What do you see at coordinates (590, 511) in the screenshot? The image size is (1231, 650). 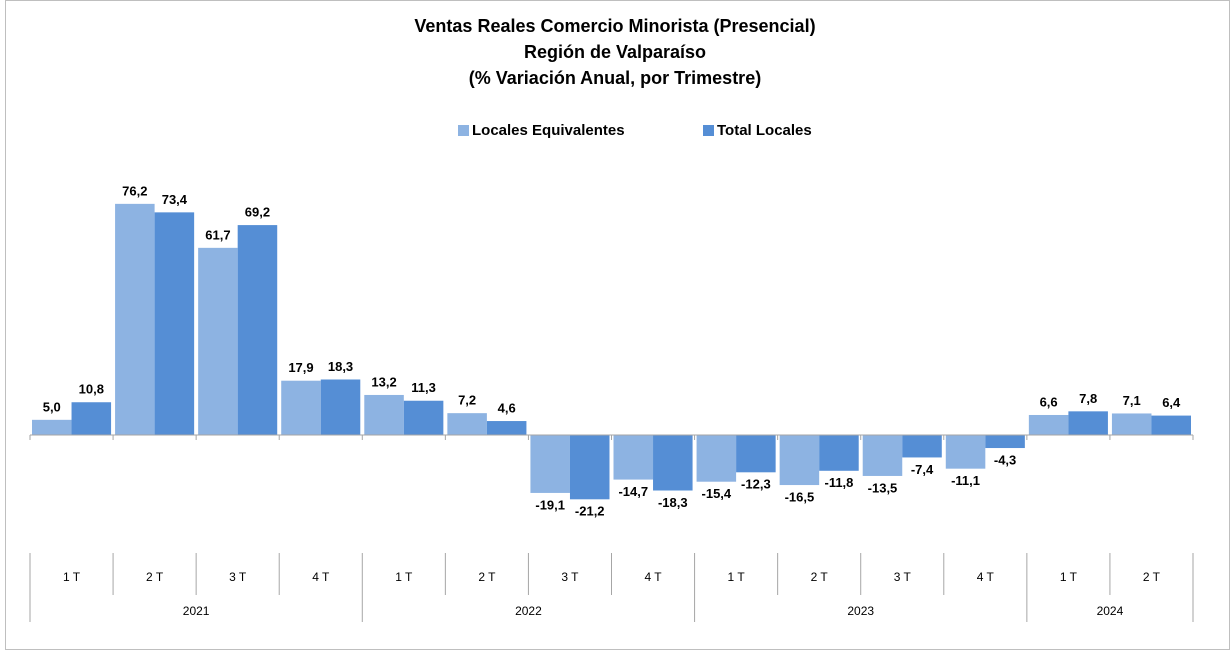 I see `data-label: -21,2` at bounding box center [590, 511].